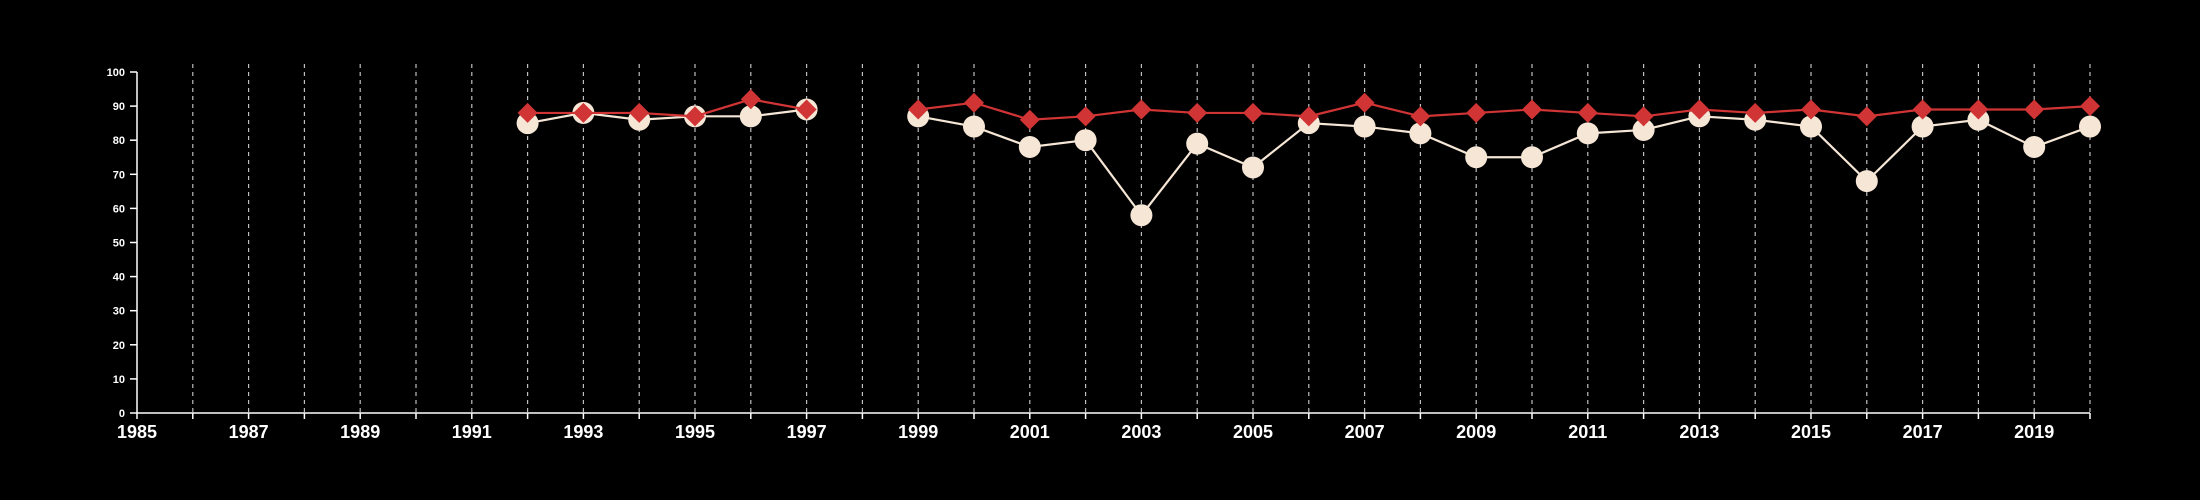 The image size is (2200, 500). Describe the element at coordinates (119, 209) in the screenshot. I see `y-tick-label: 60` at that location.